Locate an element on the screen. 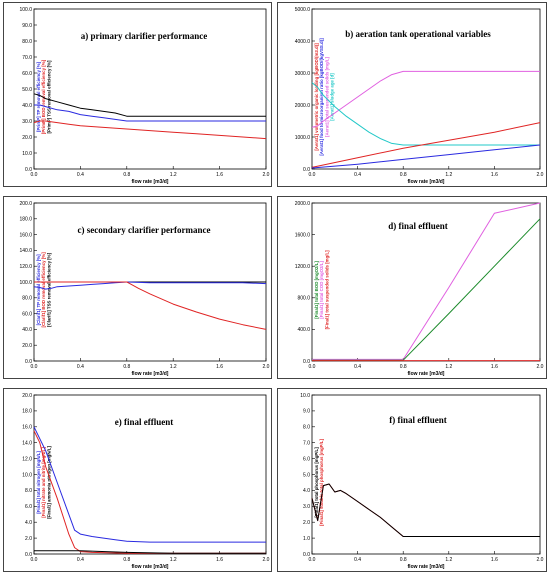 The width and height of the screenshot is (550, 576). y-tick-label: 140.0 is located at coordinates (25, 251).